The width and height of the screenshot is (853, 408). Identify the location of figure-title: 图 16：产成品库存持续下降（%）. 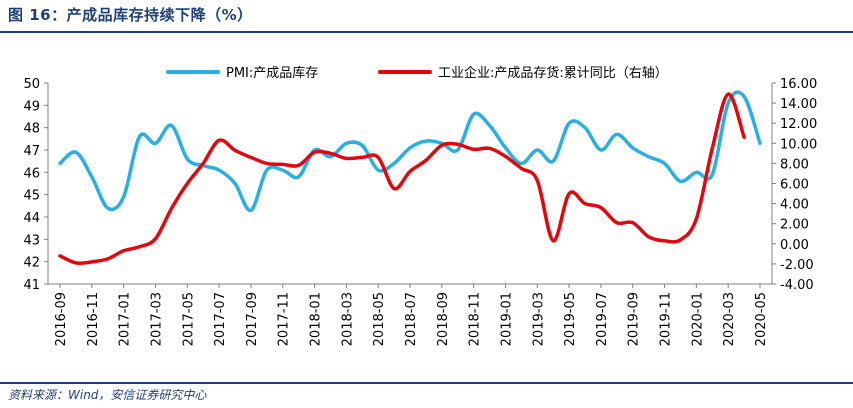
(130, 15).